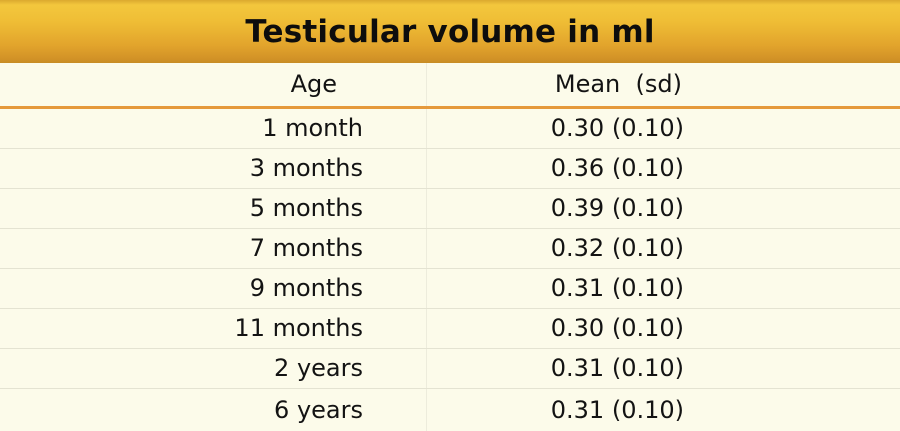 This screenshot has width=900, height=431. Describe the element at coordinates (450, 289) in the screenshot. I see `table-row: 9 months 0.31 (0.10)` at that location.